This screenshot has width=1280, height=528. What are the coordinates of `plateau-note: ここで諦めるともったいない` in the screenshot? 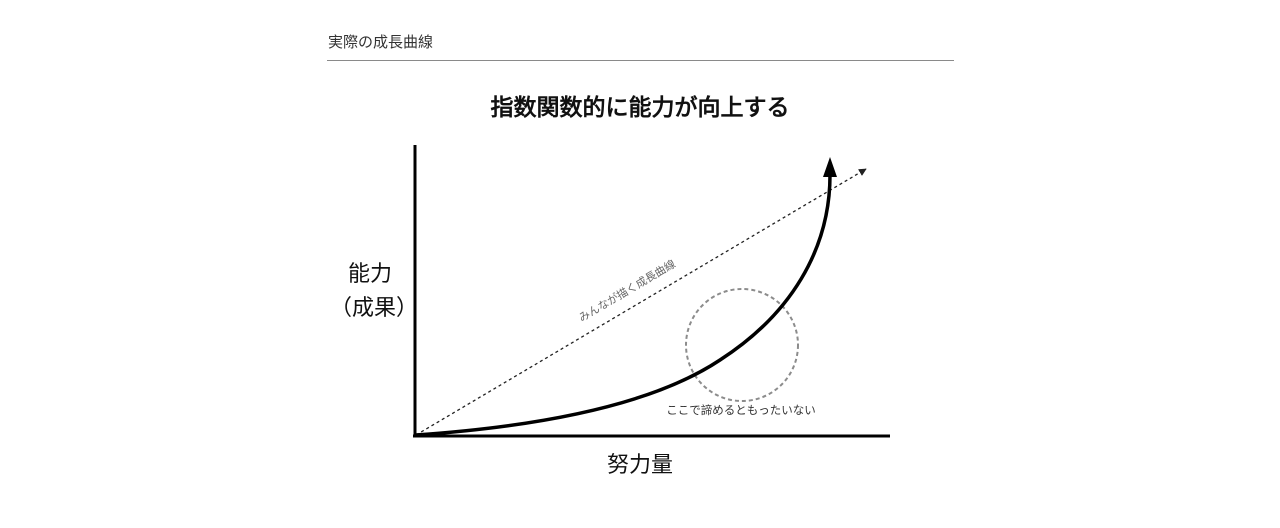 It's located at (741, 410).